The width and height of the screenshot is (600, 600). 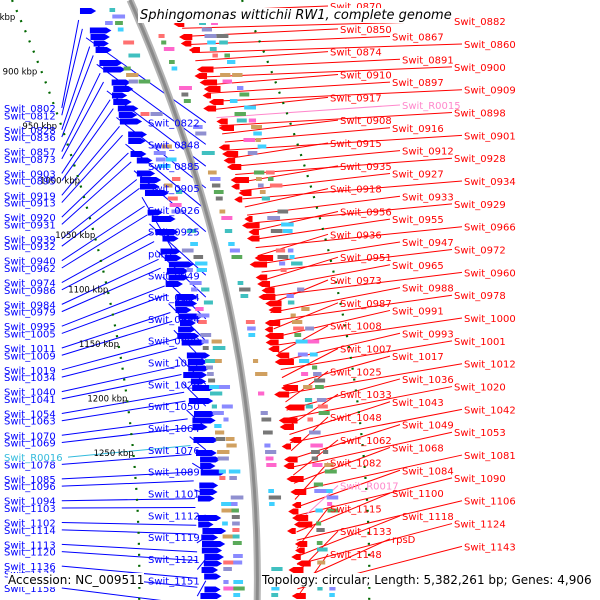 I want to click on gene-label-right: Swit_1133, so click(x=366, y=532).